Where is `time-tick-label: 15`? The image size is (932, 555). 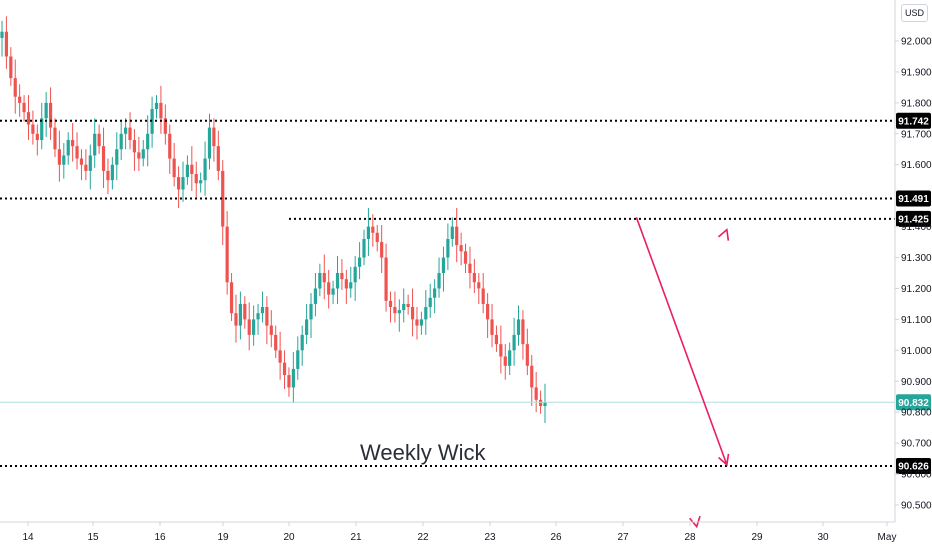 time-tick-label: 15 is located at coordinates (93, 537).